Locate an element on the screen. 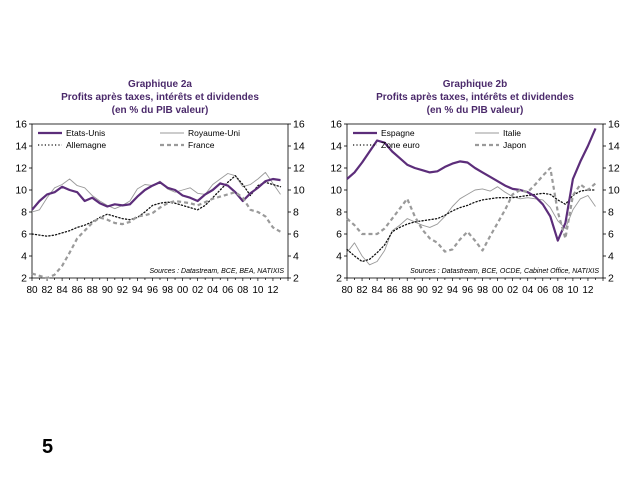 This screenshot has height=480, width=640. chart-a-y-tick-label-right: 8 is located at coordinates (296, 213).